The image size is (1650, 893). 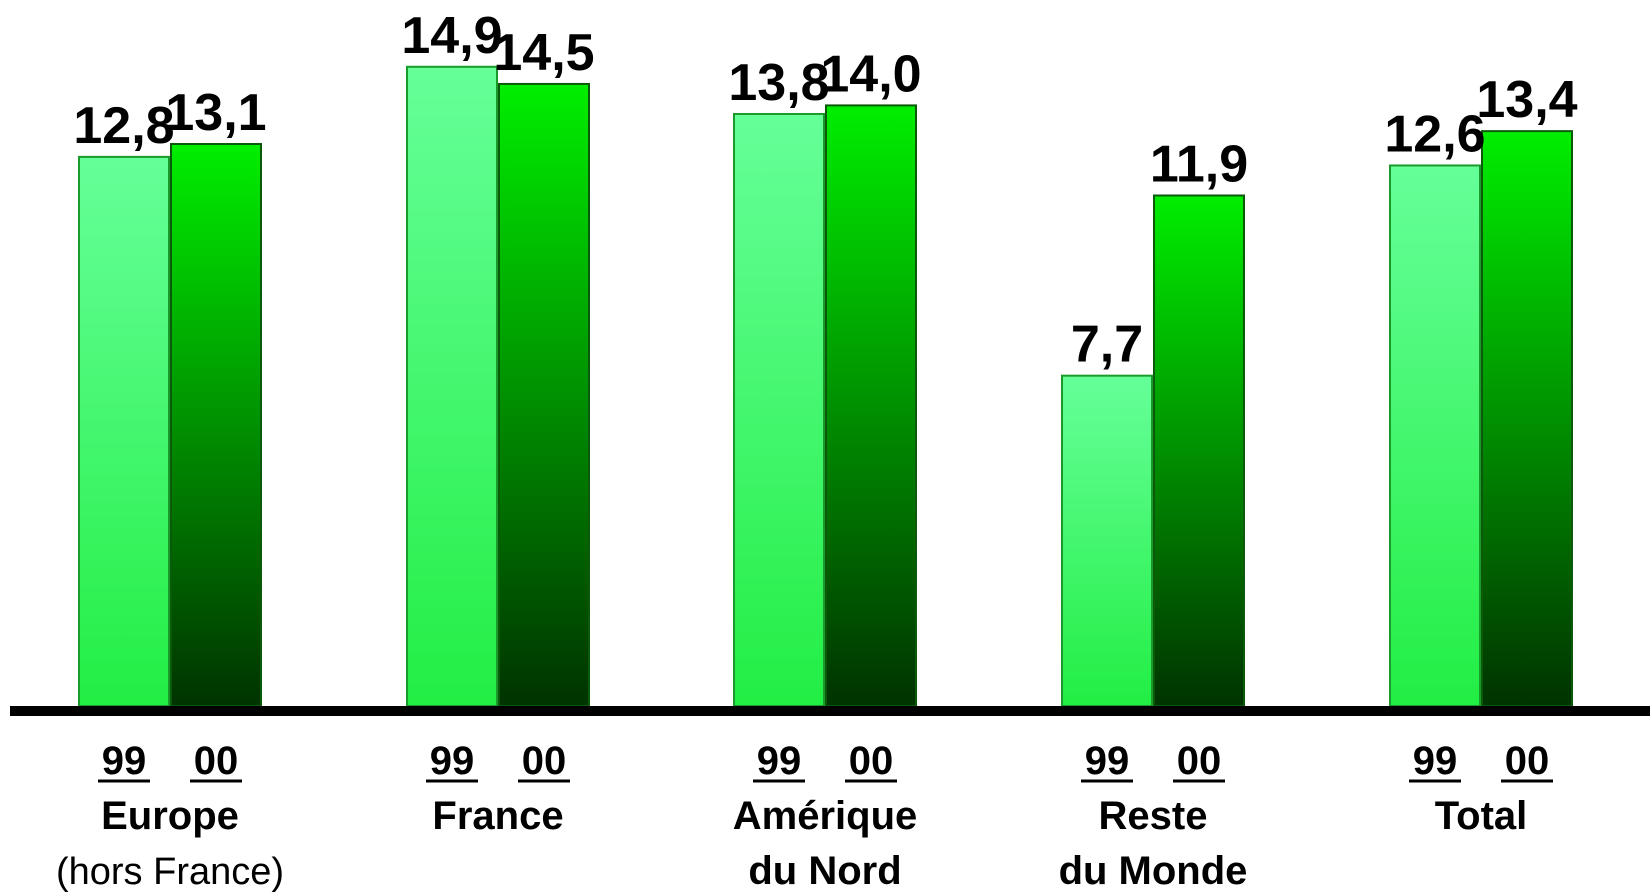 I want to click on category-label: du Monde, so click(x=1153, y=871).